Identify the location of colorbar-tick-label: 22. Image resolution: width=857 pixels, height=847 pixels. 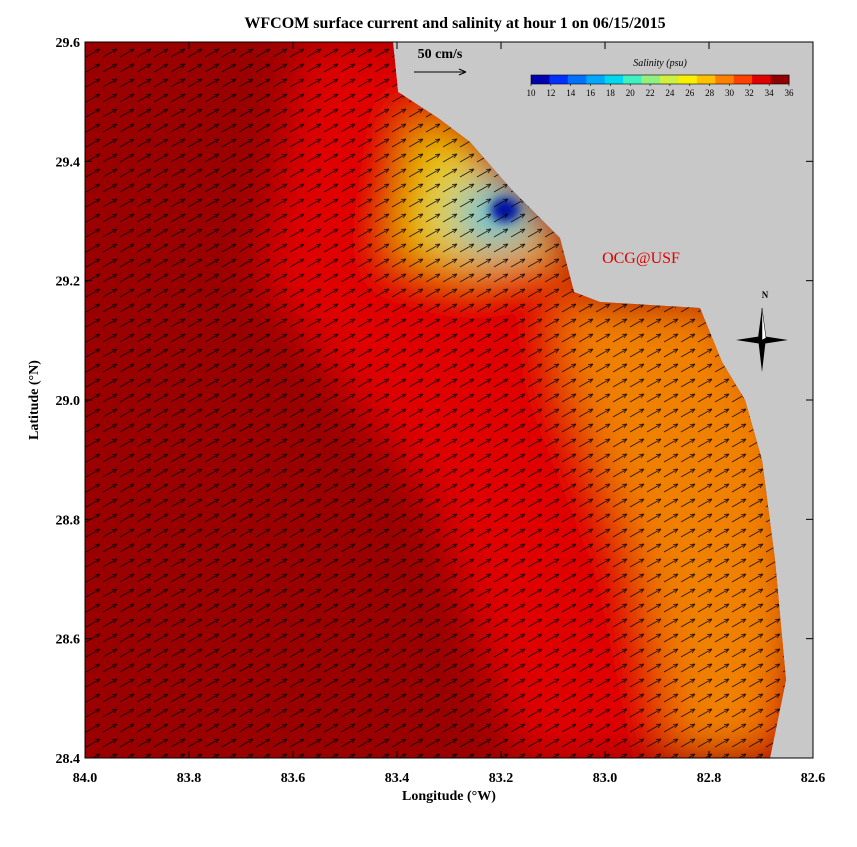
(650, 93).